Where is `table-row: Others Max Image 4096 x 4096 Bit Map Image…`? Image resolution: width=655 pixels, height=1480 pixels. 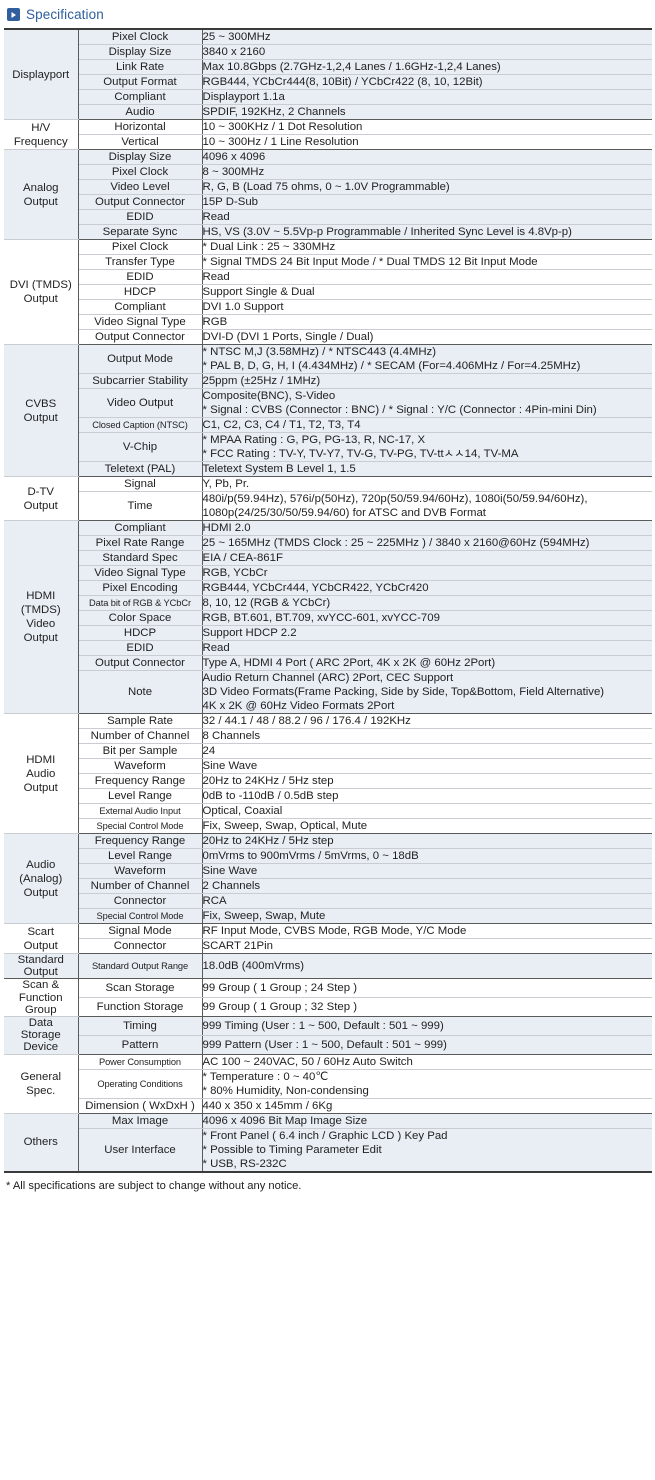
table-row: Others Max Image 4096 x 4096 Bit Map Image… is located at coordinates (328, 1143).